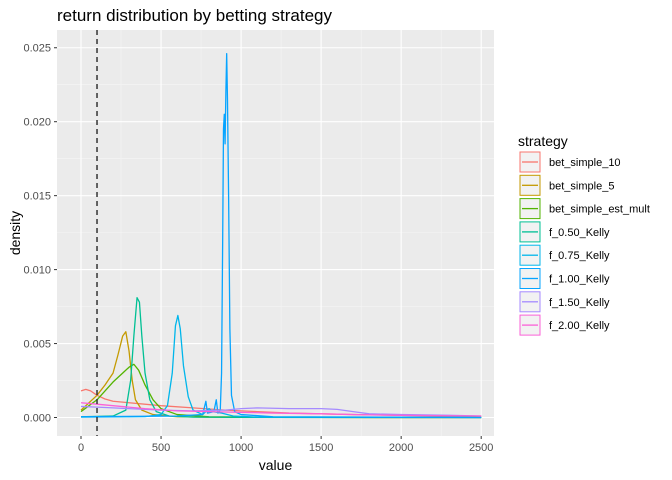 This screenshot has width=672, height=480. Describe the element at coordinates (543, 141) in the screenshot. I see `legend-title: strategy` at that location.